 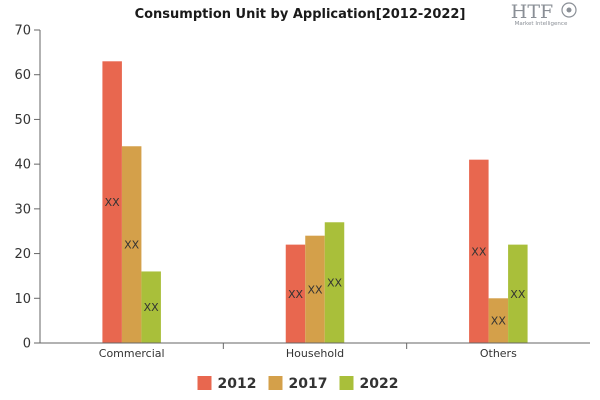 I want to click on x-category-label: Commercial, so click(x=132, y=353).